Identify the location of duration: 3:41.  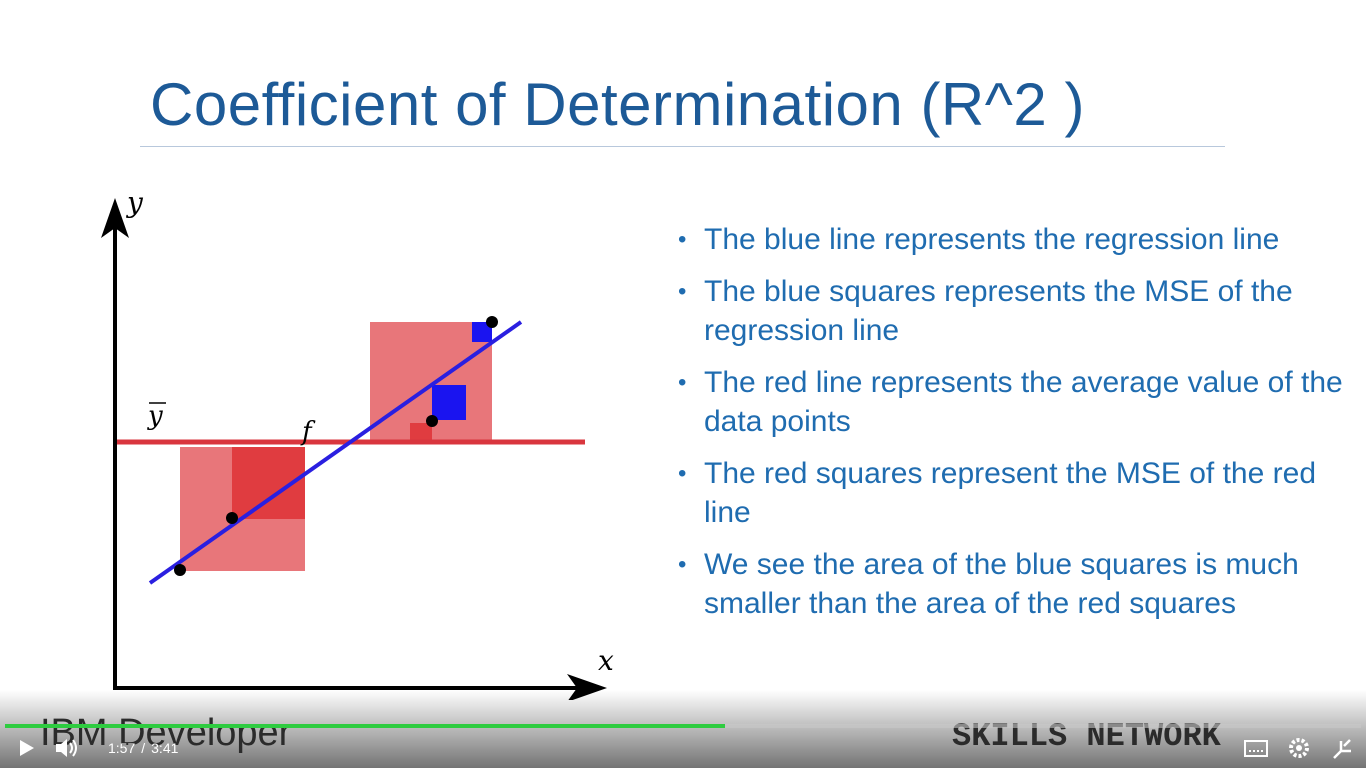
(165, 748).